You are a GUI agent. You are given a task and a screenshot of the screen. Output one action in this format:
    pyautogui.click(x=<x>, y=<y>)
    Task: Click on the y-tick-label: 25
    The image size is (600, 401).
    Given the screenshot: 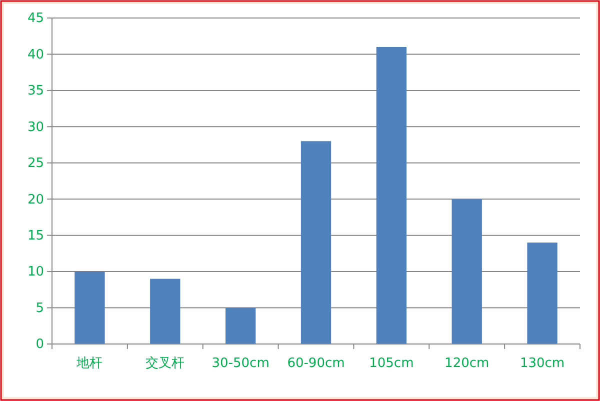 What is the action you would take?
    pyautogui.click(x=35, y=164)
    